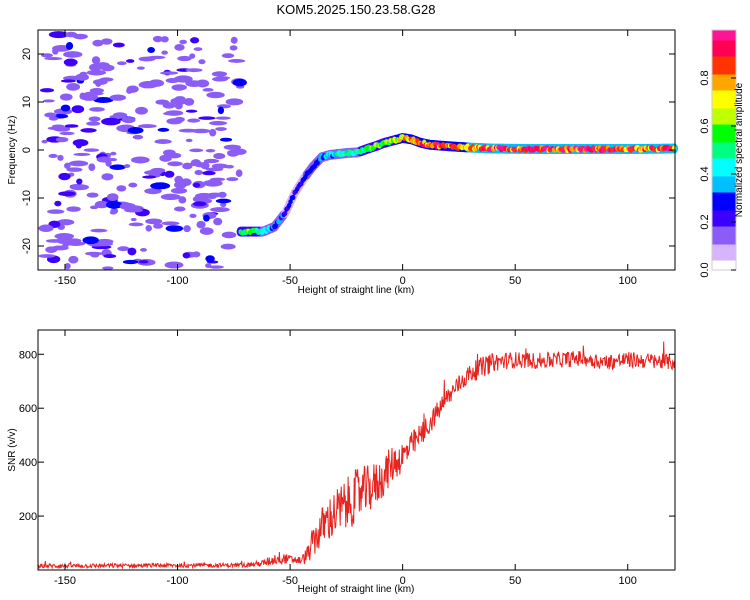 The width and height of the screenshot is (750, 600). I want to click on x-tick-label: 0, so click(403, 581).